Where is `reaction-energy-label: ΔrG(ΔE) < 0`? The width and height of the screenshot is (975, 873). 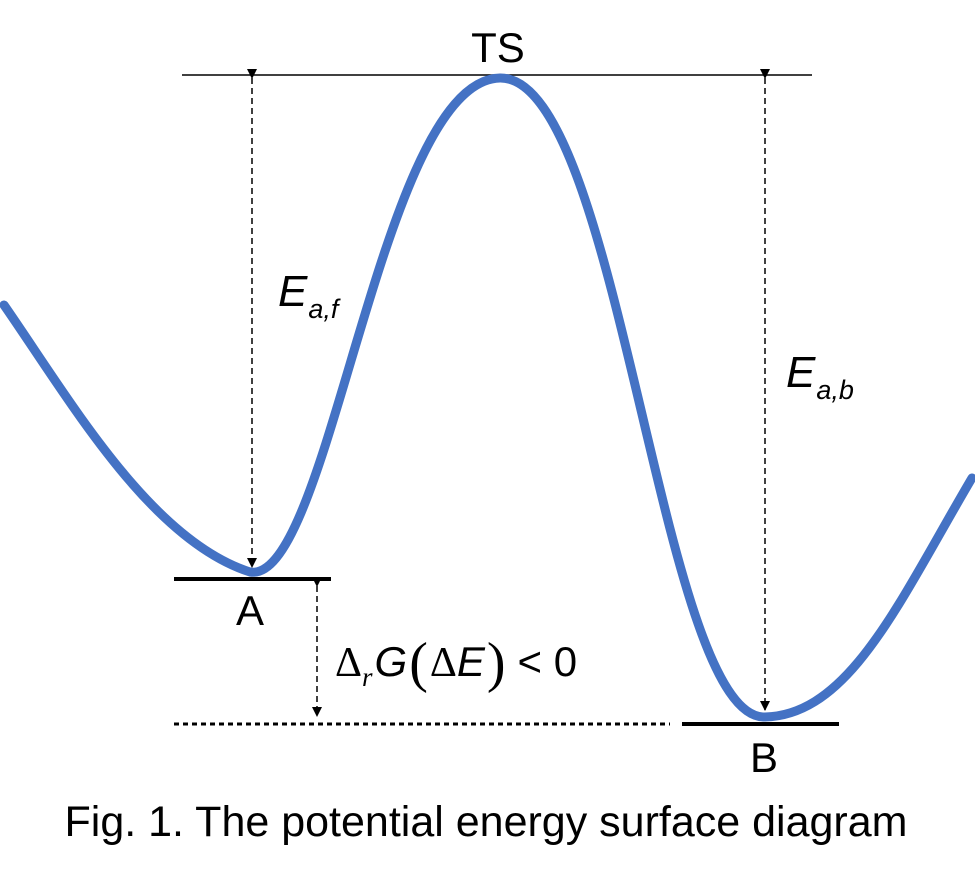 reaction-energy-label: ΔrG(ΔE) < 0 is located at coordinates (456, 663).